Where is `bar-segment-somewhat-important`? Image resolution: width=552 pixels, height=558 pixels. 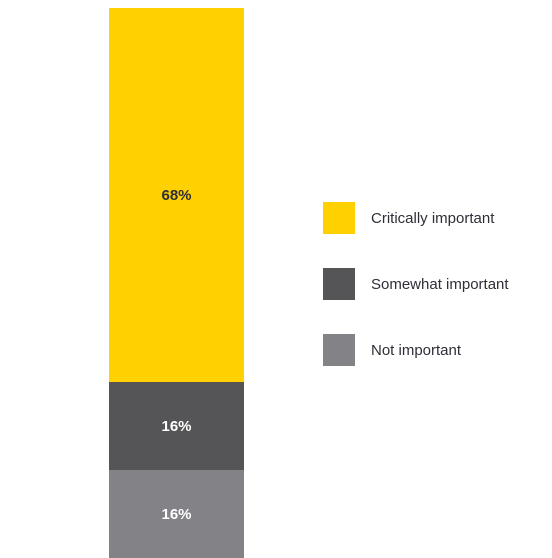
bar-segment-somewhat-important is located at coordinates (176, 426).